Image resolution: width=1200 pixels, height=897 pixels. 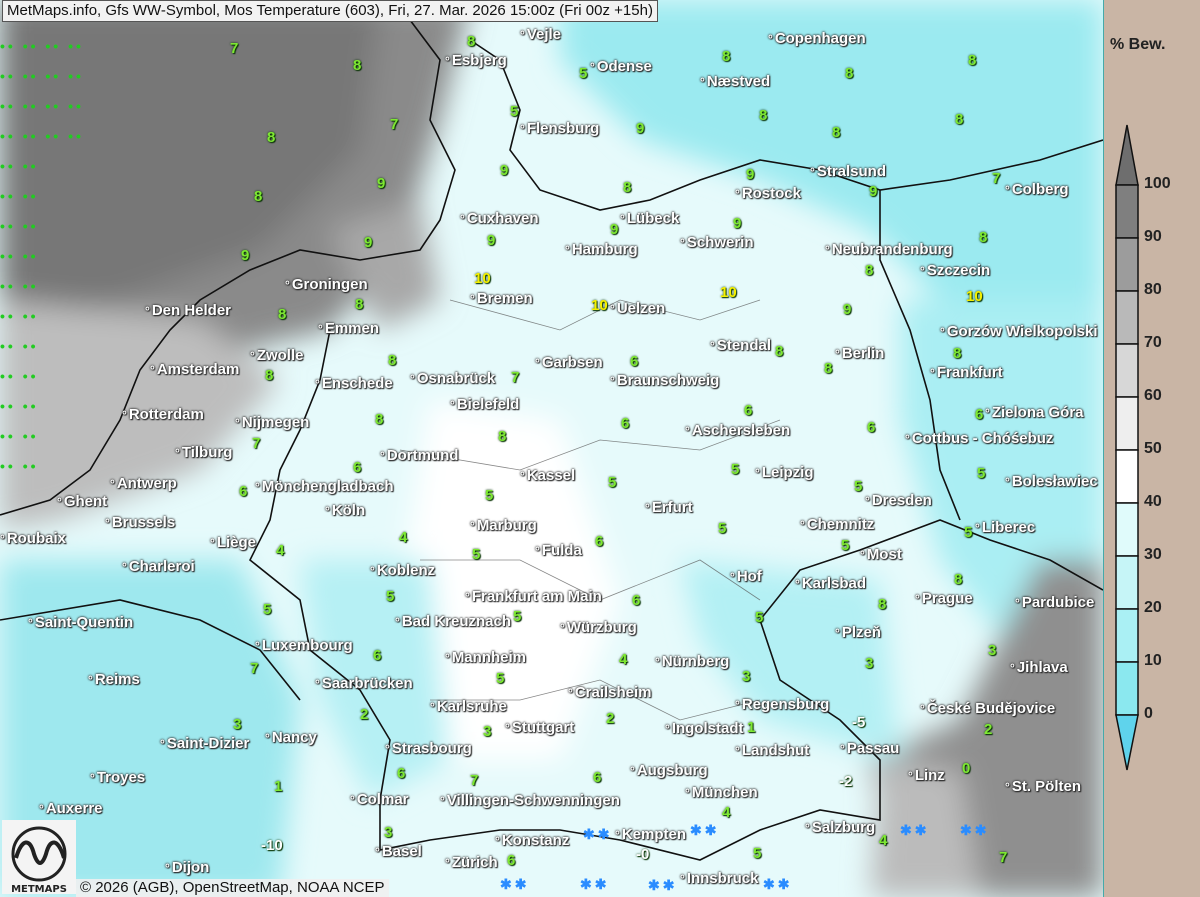 I want to click on temperature-value: 2, so click(x=364, y=714).